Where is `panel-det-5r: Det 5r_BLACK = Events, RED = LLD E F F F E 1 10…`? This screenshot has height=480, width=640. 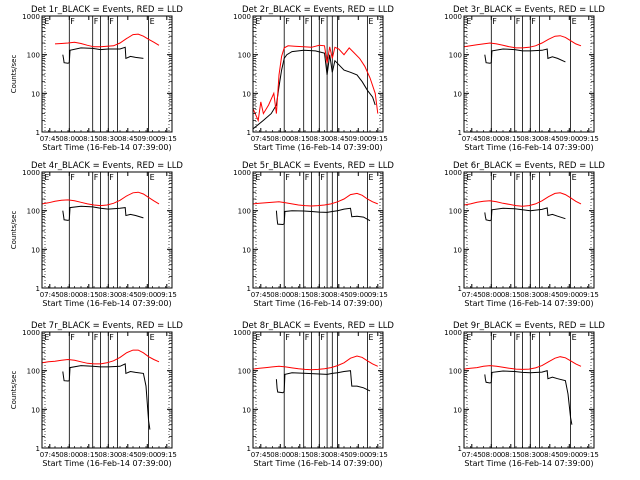
panel-det-5r: Det 5r_BLACK = Events, RED = LLD E F F F E 1 10… is located at coordinates (313, 234).